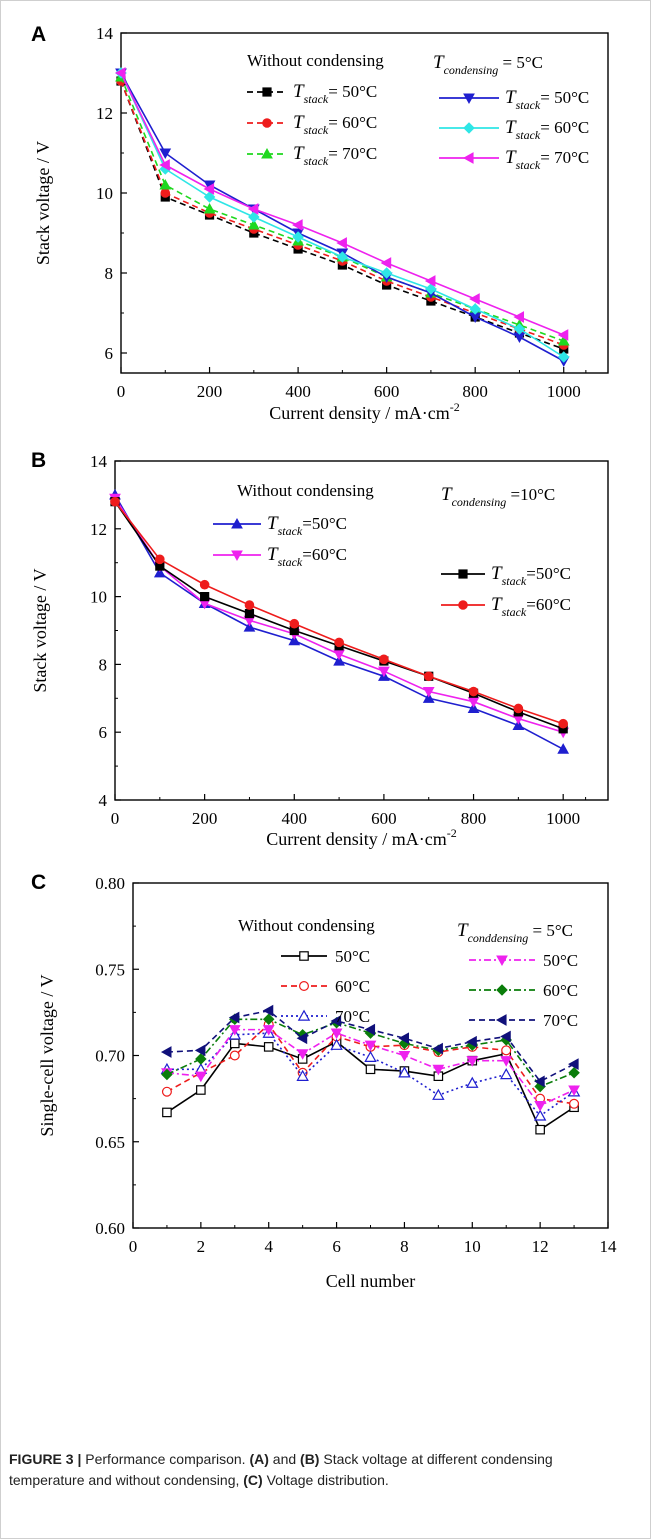  What do you see at coordinates (43, 203) in the screenshot?
I see `y-axis-title: Stack voltage / V` at bounding box center [43, 203].